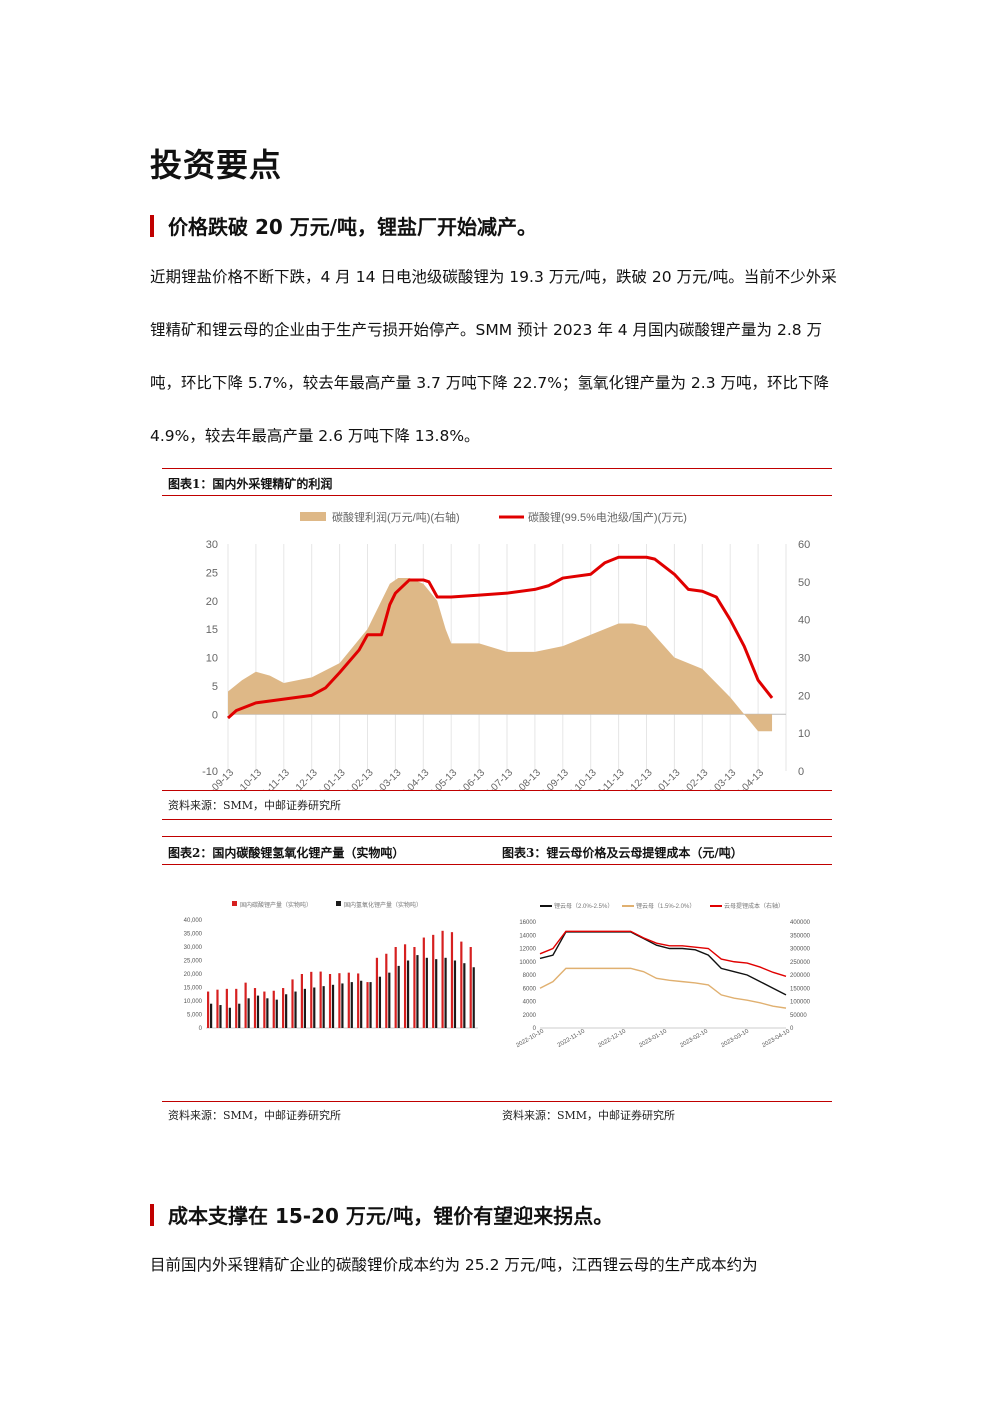  I want to click on section-heading-text: 价格跌破 20 万元/吨，锂盐厂开始减产。, so click(353, 227).